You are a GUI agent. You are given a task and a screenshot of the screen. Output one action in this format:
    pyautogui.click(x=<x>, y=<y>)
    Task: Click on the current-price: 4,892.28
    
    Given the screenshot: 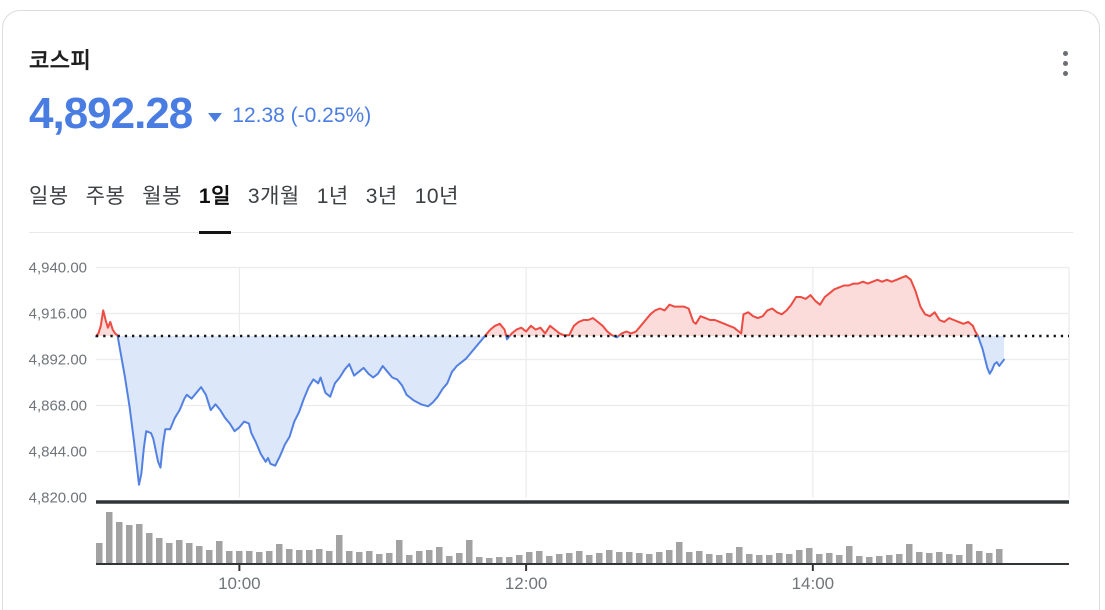 What is the action you would take?
    pyautogui.click(x=111, y=113)
    